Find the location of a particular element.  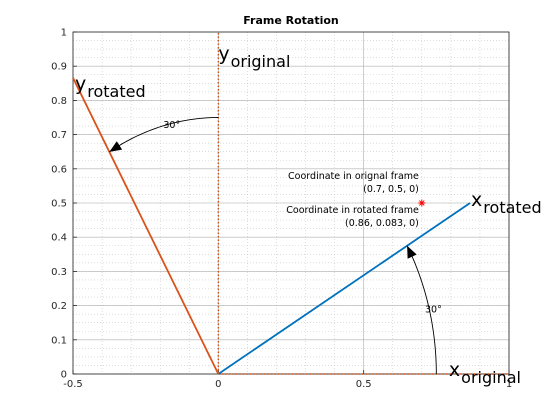

y-tick-label: 0.2 is located at coordinates (59, 306).